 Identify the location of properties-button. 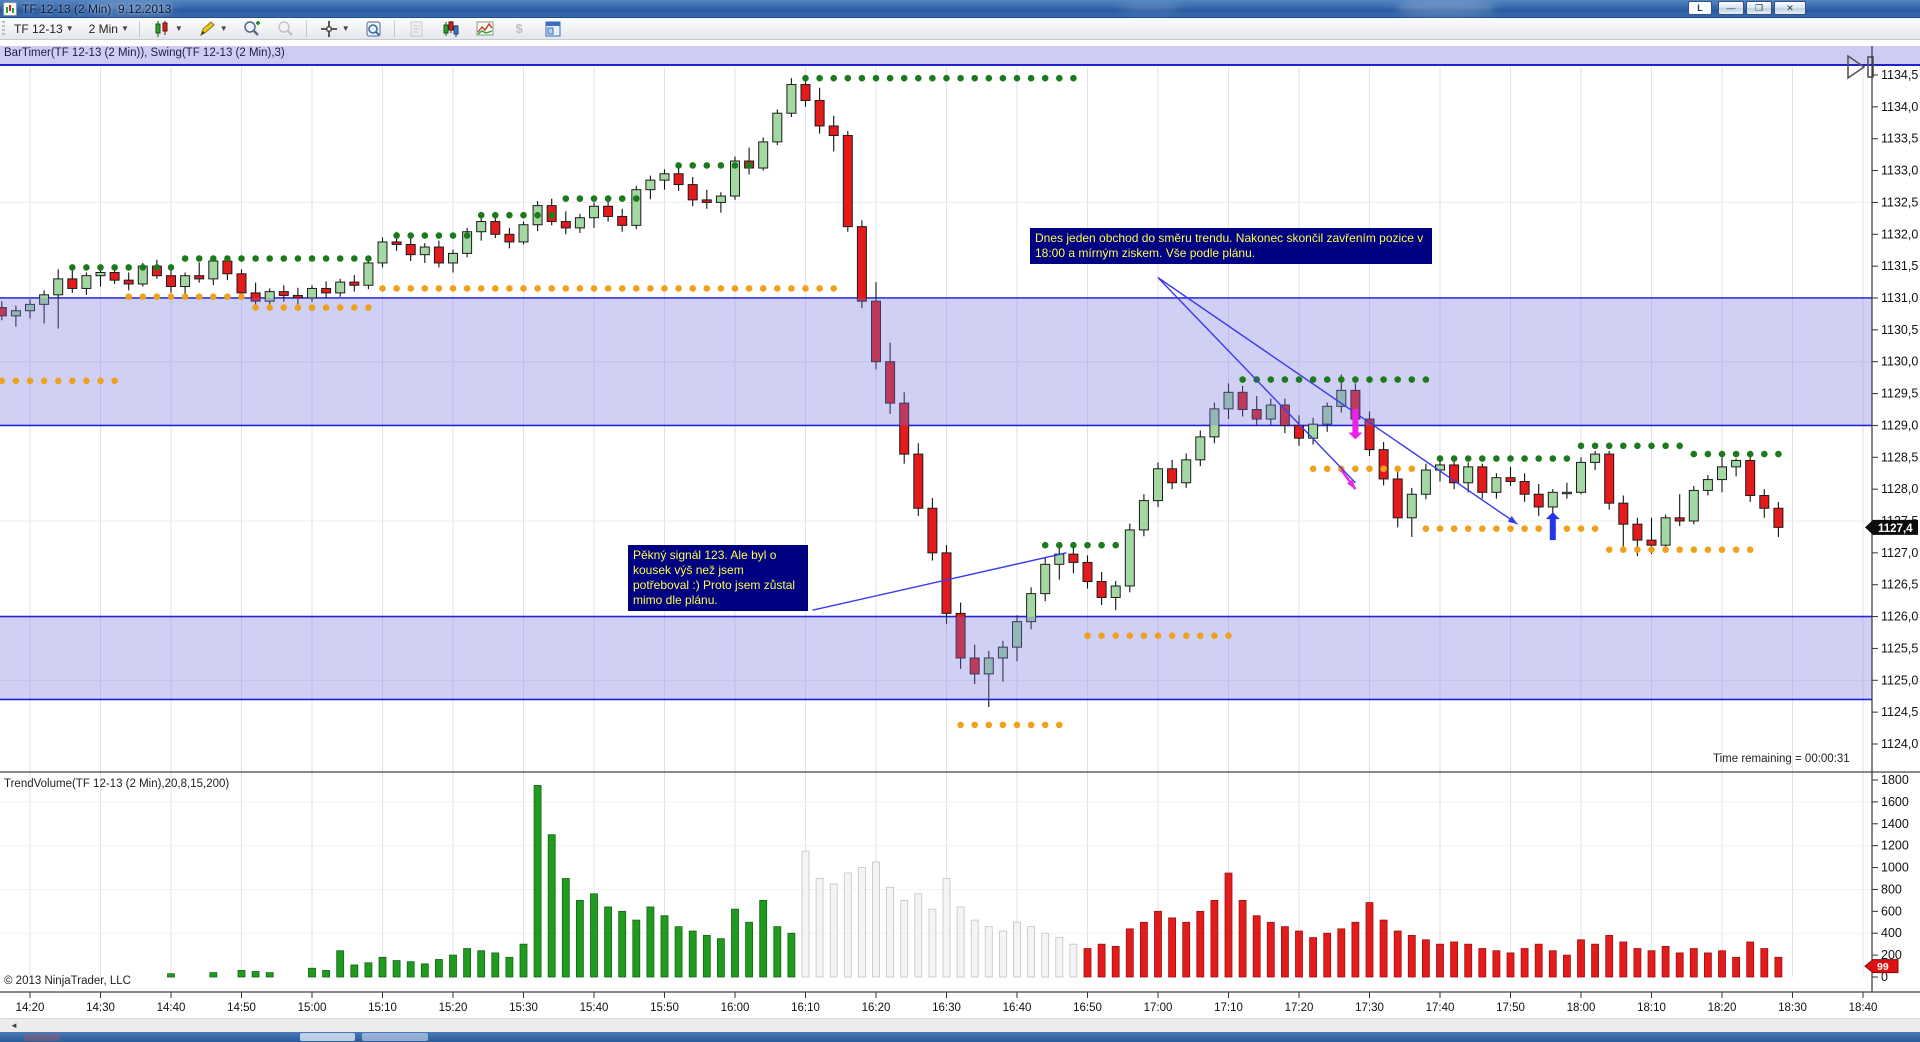
(553, 29).